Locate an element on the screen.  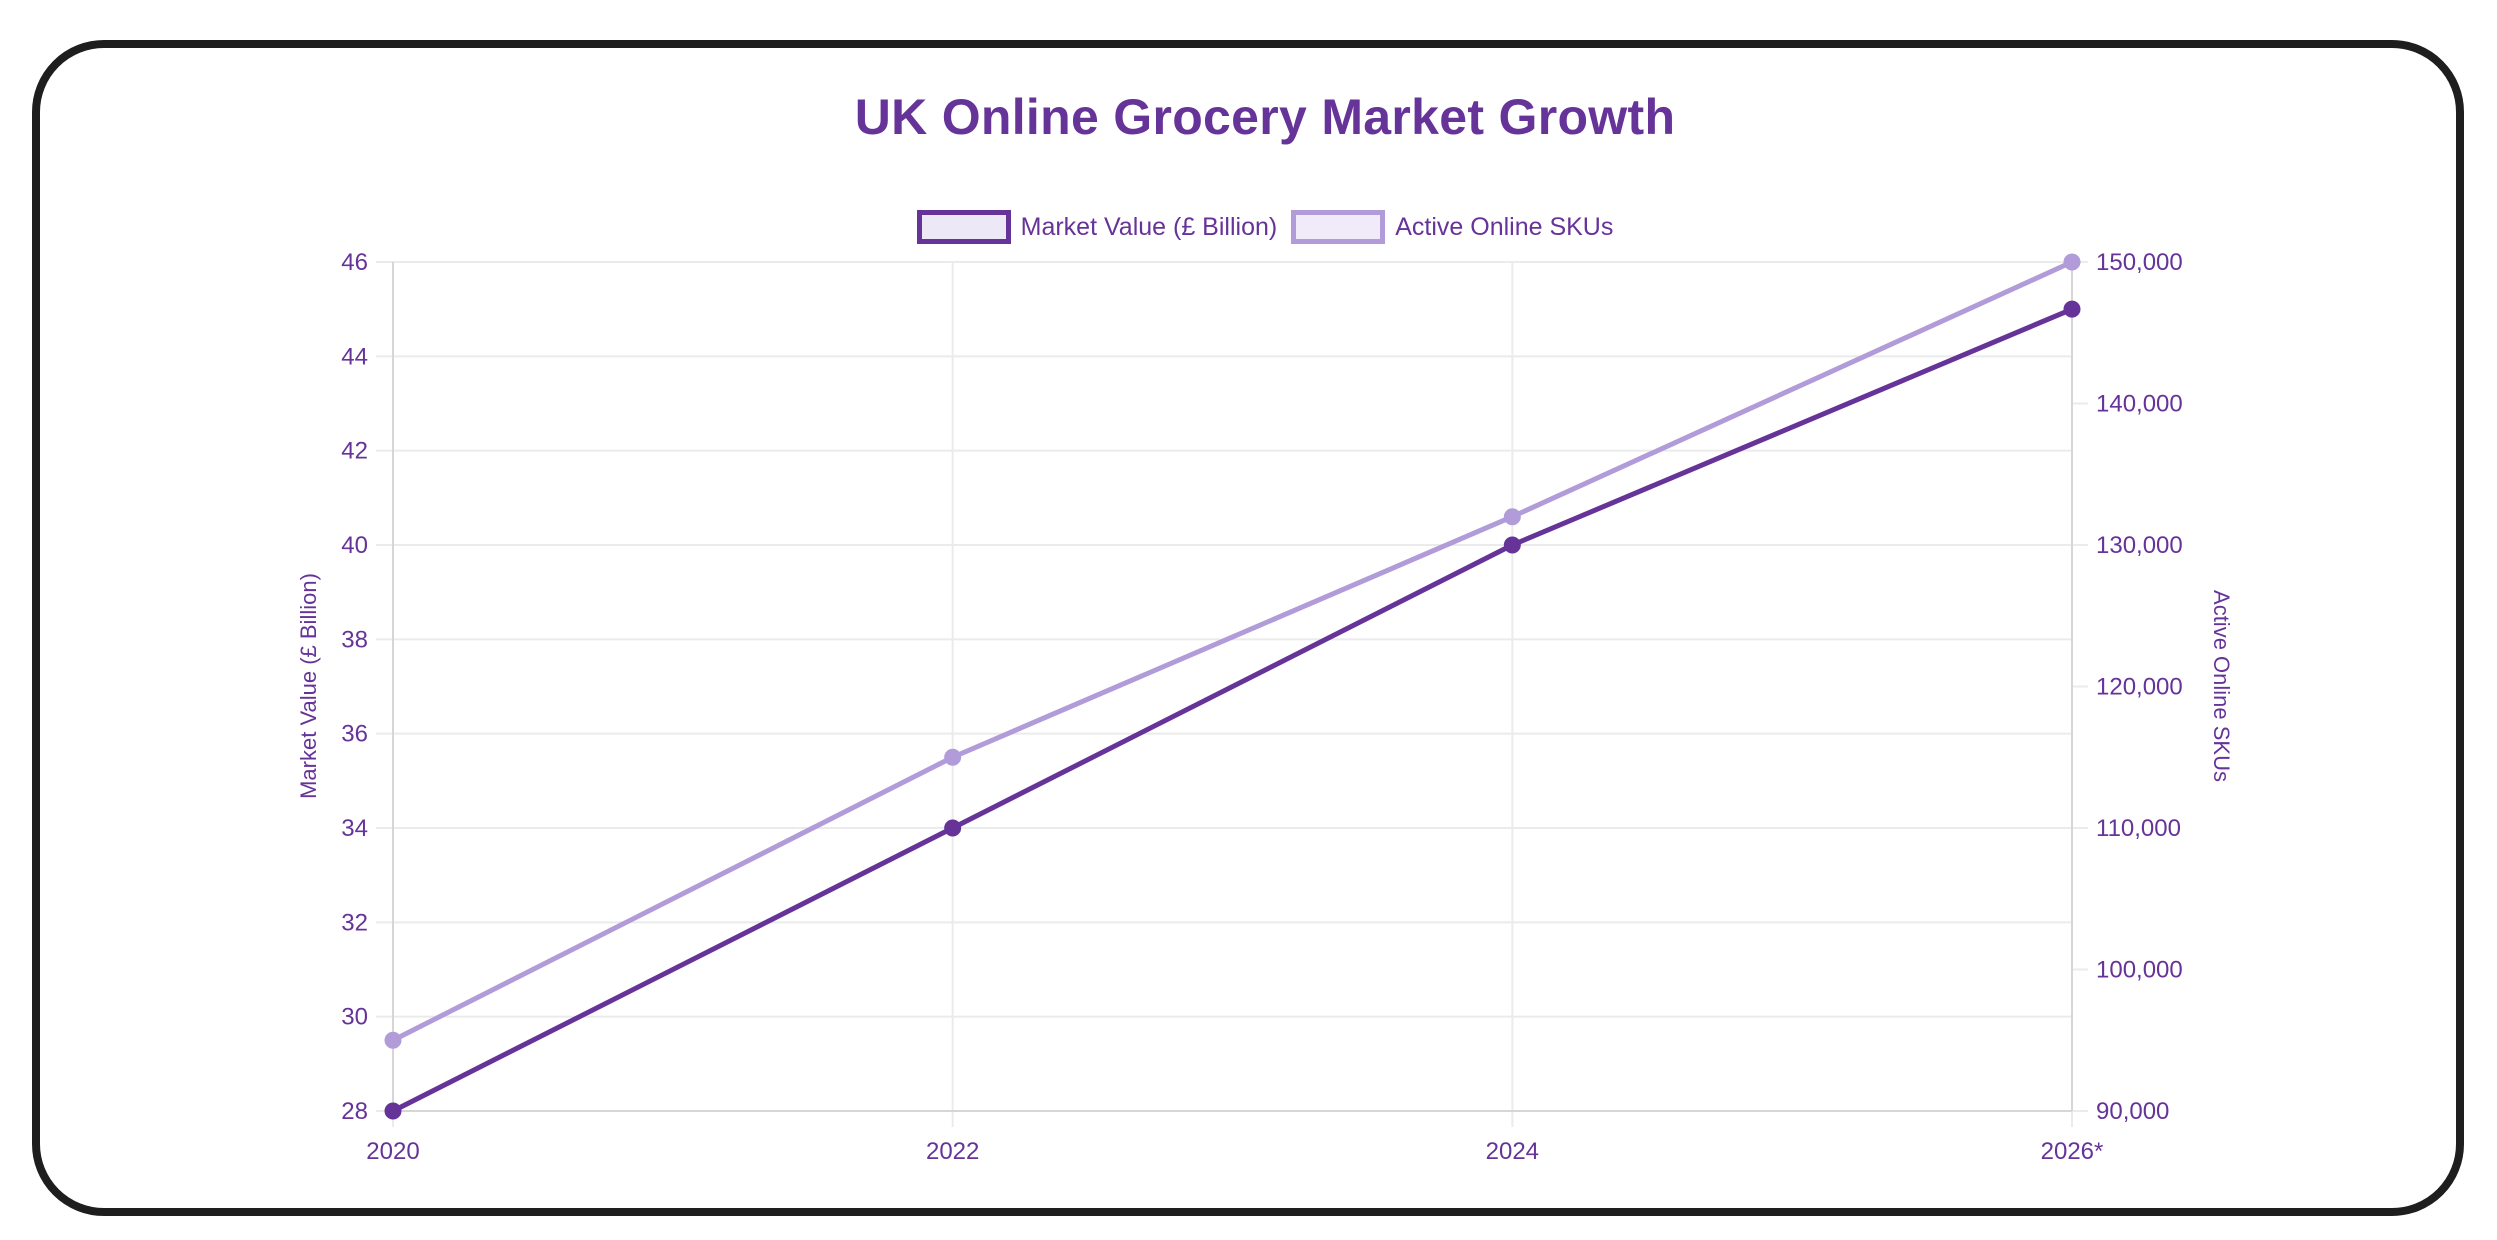
left-tick-label: 28 is located at coordinates (354, 1111).